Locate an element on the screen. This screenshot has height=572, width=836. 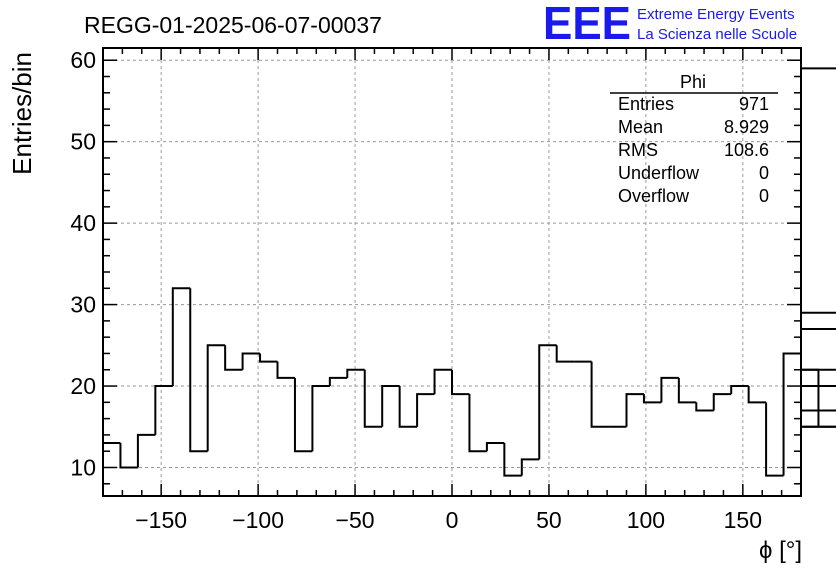
y-tick-label-5: 60 is located at coordinates (83, 60).